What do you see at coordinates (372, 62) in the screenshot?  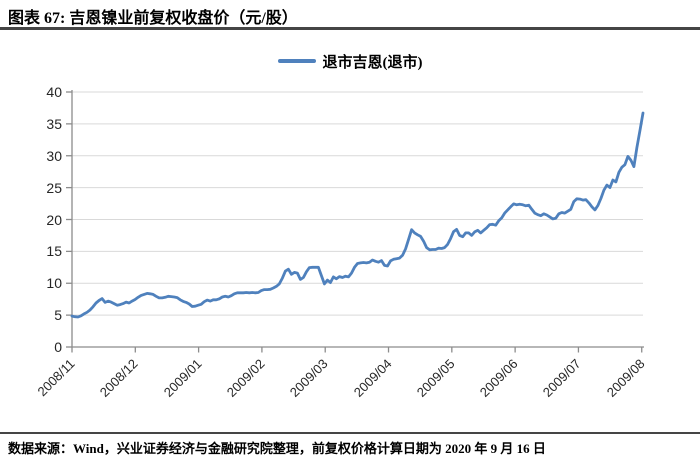 I see `legend-series-label: 退市吉恩(退市)` at bounding box center [372, 62].